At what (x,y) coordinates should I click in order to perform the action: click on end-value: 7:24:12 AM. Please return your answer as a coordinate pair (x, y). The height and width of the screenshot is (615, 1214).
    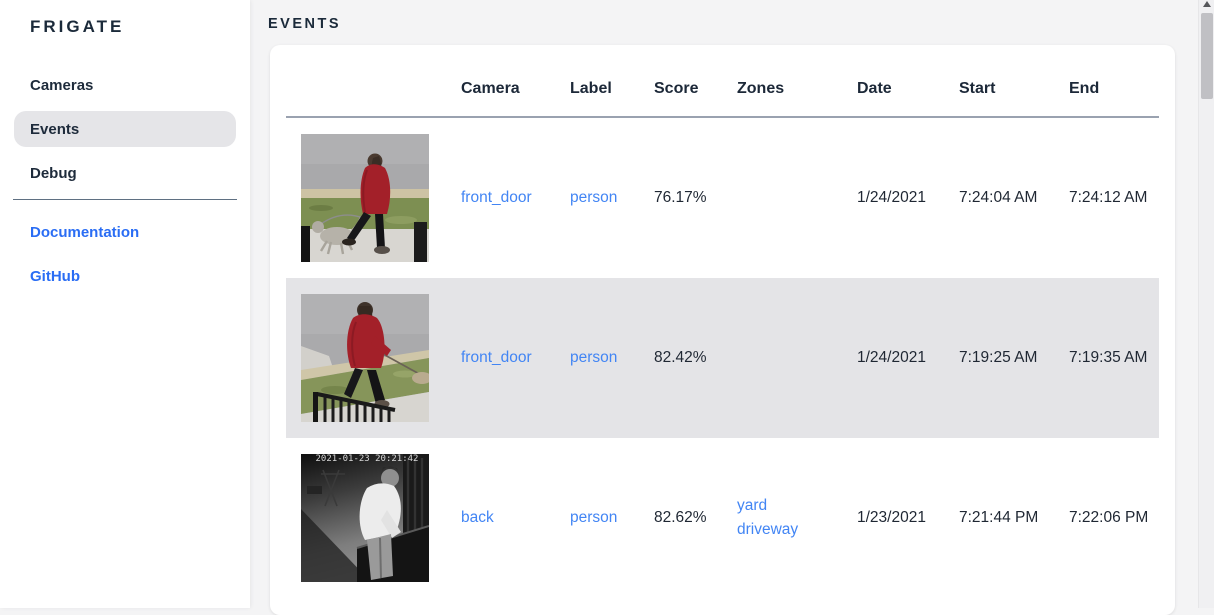
    Looking at the image, I should click on (1106, 198).